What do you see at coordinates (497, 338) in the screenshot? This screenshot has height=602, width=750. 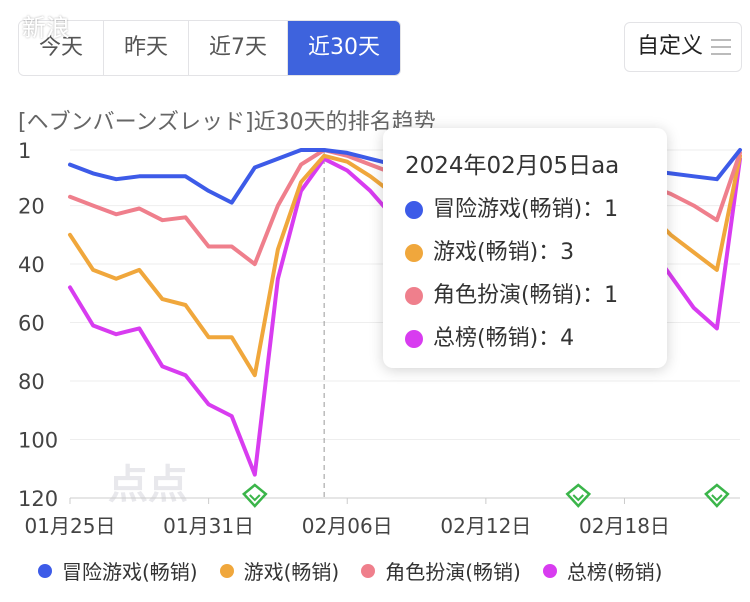 I see `tooltip-row-label: 总榜(畅销)：` at bounding box center [497, 338].